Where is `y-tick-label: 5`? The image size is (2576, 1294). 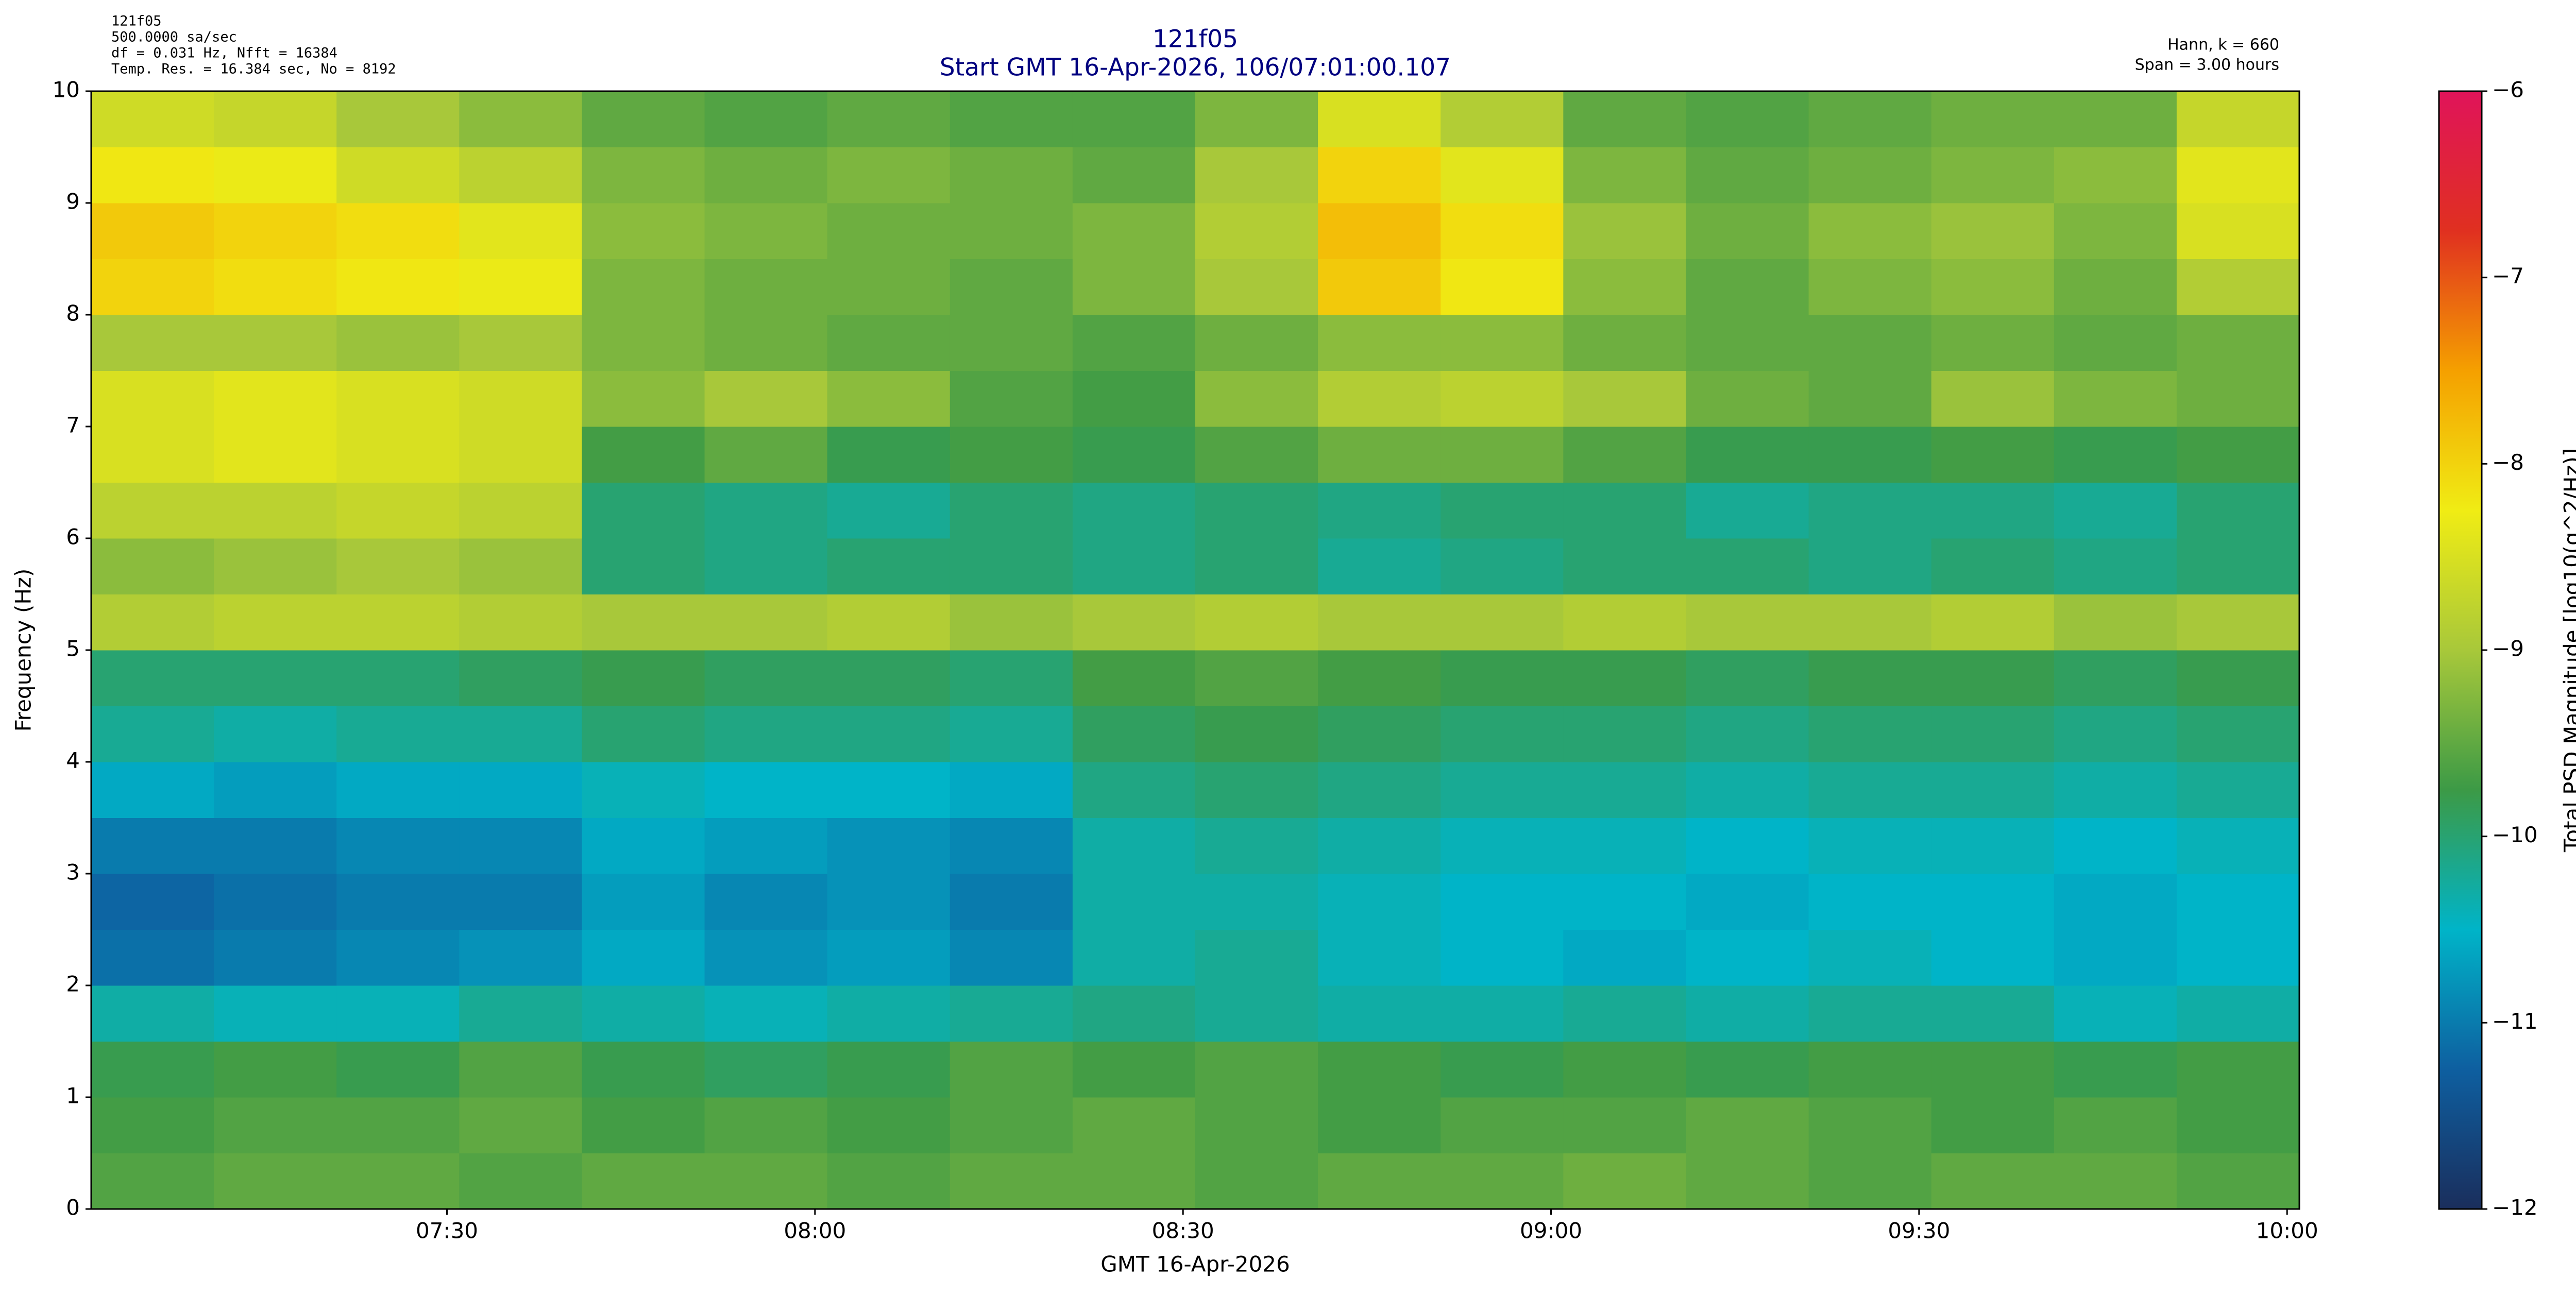
y-tick-label: 5 is located at coordinates (73, 648).